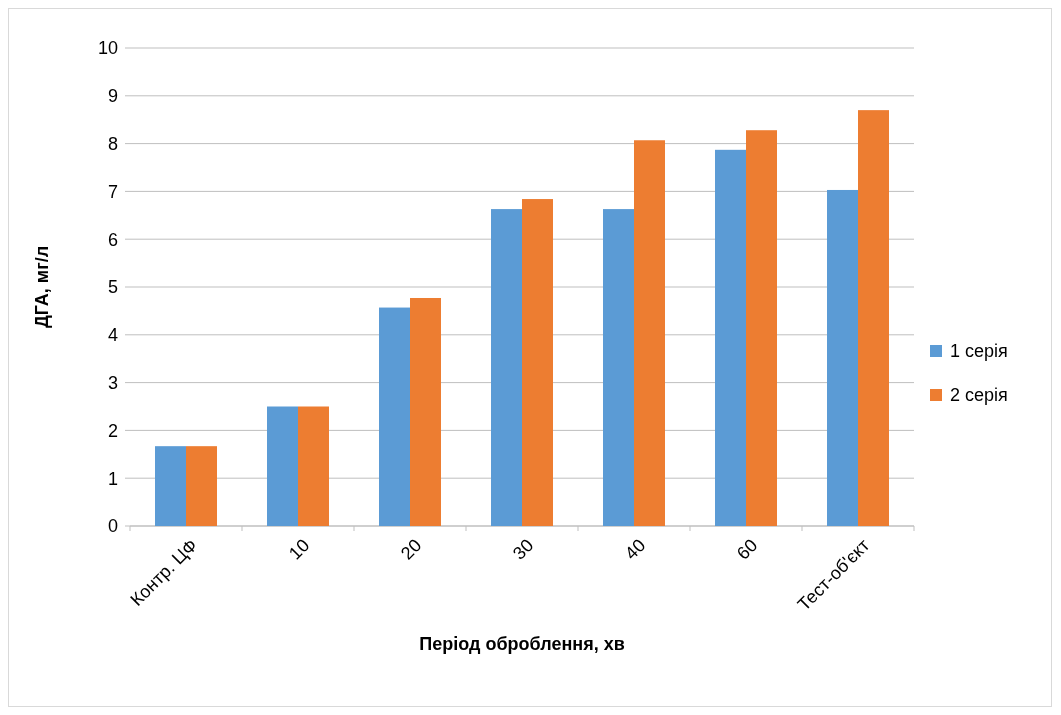 The image size is (1061, 715). Describe the element at coordinates (747, 549) in the screenshot. I see `x-tick-label: 60` at that location.